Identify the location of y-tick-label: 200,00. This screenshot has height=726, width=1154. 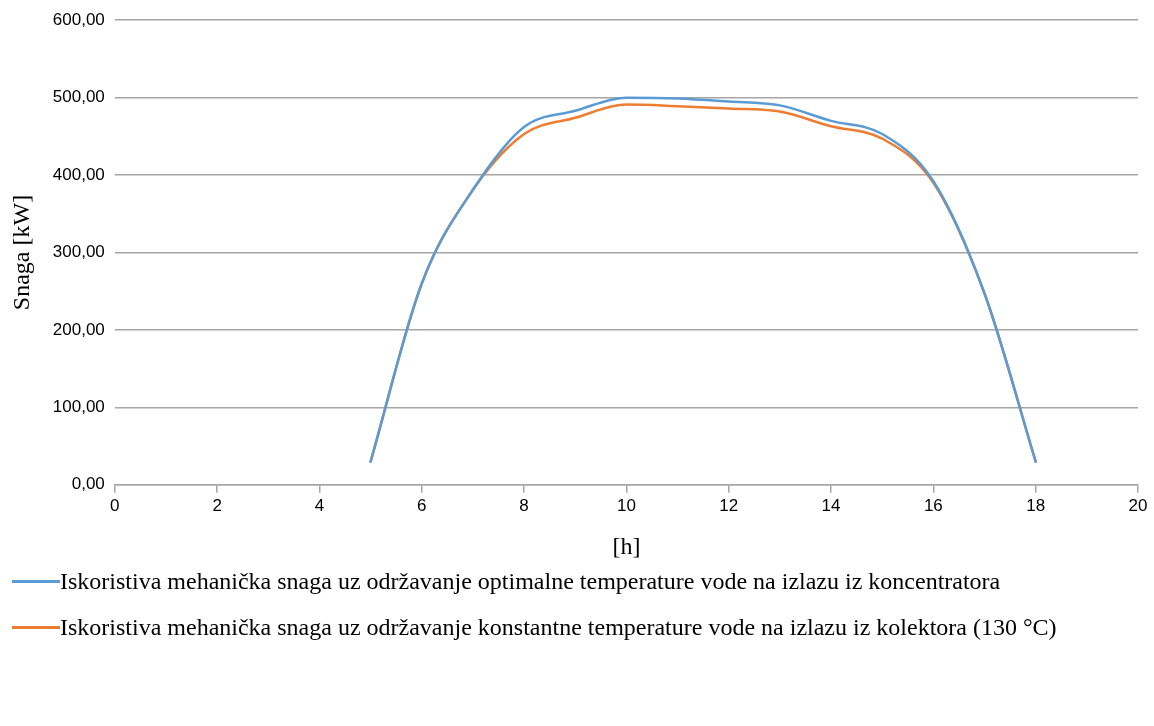
(78, 329).